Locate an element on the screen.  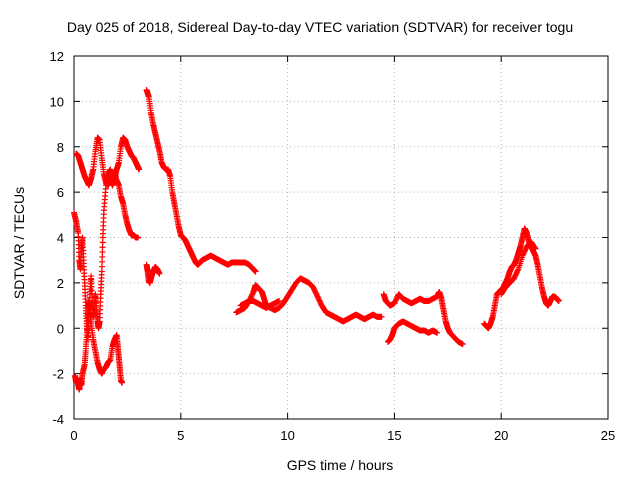
x-tick-label: 0 is located at coordinates (73, 435).